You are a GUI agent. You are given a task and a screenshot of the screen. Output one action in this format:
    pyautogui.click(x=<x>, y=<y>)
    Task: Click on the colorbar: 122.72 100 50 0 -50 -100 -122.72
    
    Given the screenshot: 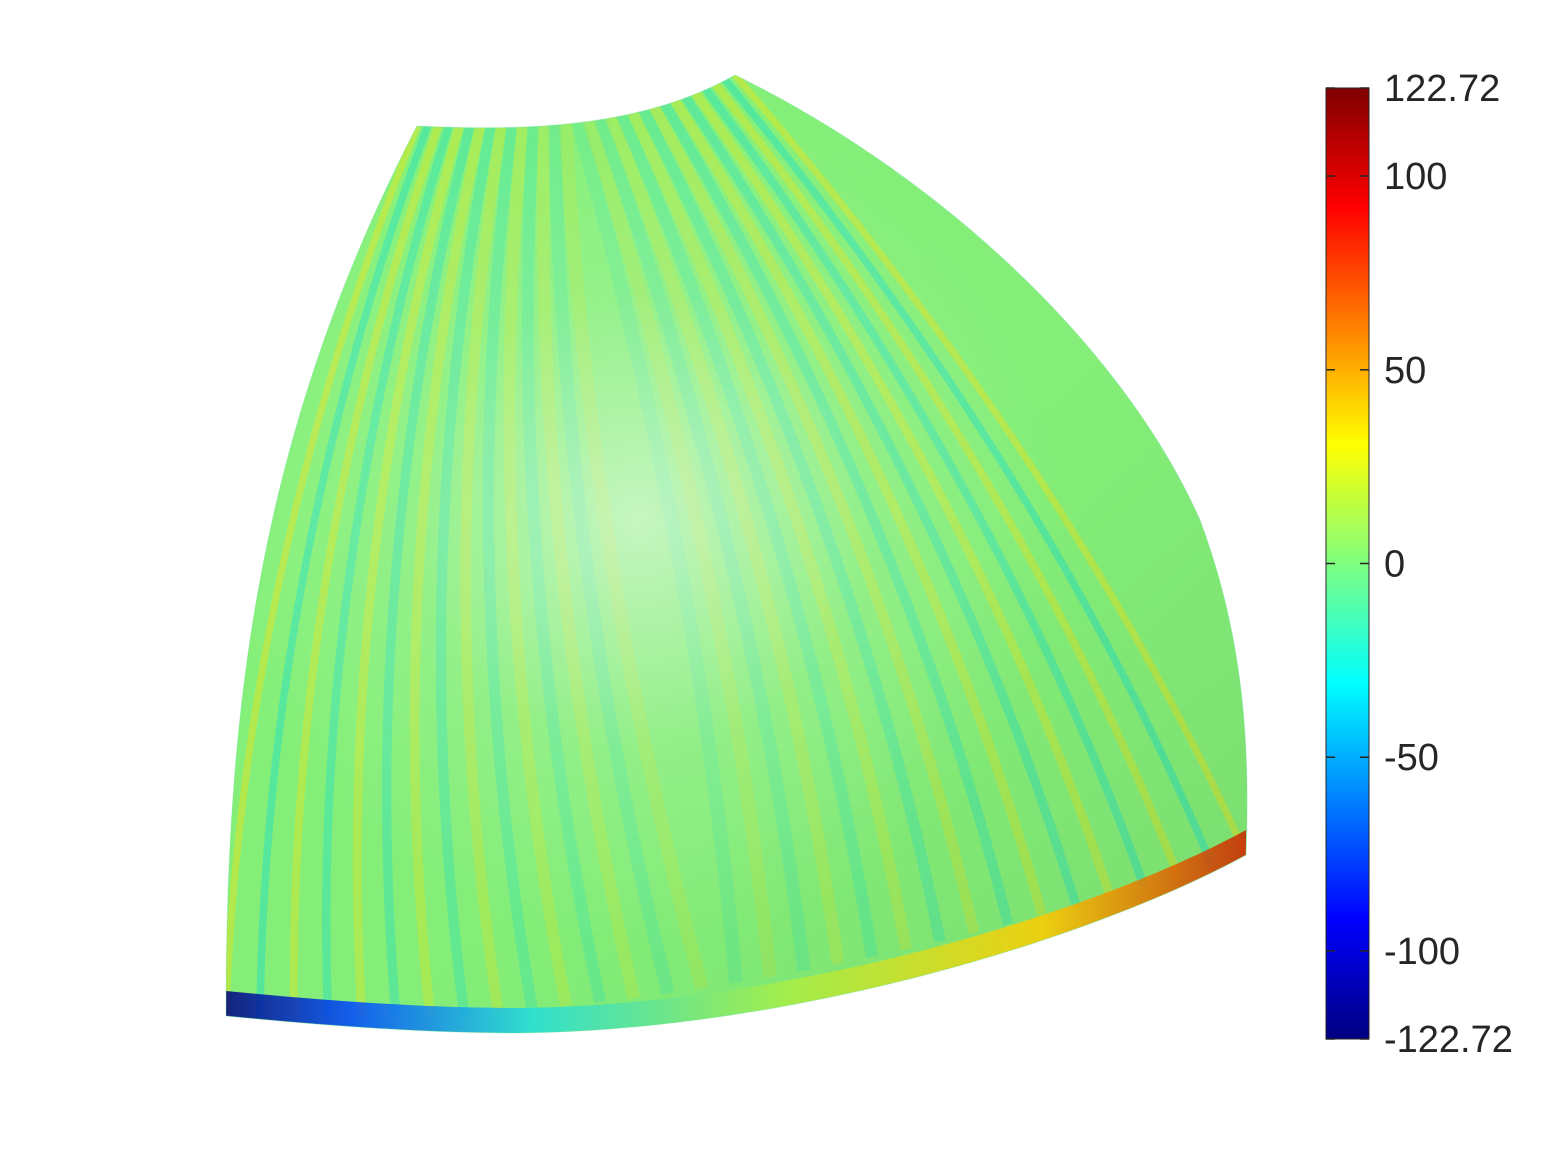 What is the action you would take?
    pyautogui.click(x=1419, y=564)
    